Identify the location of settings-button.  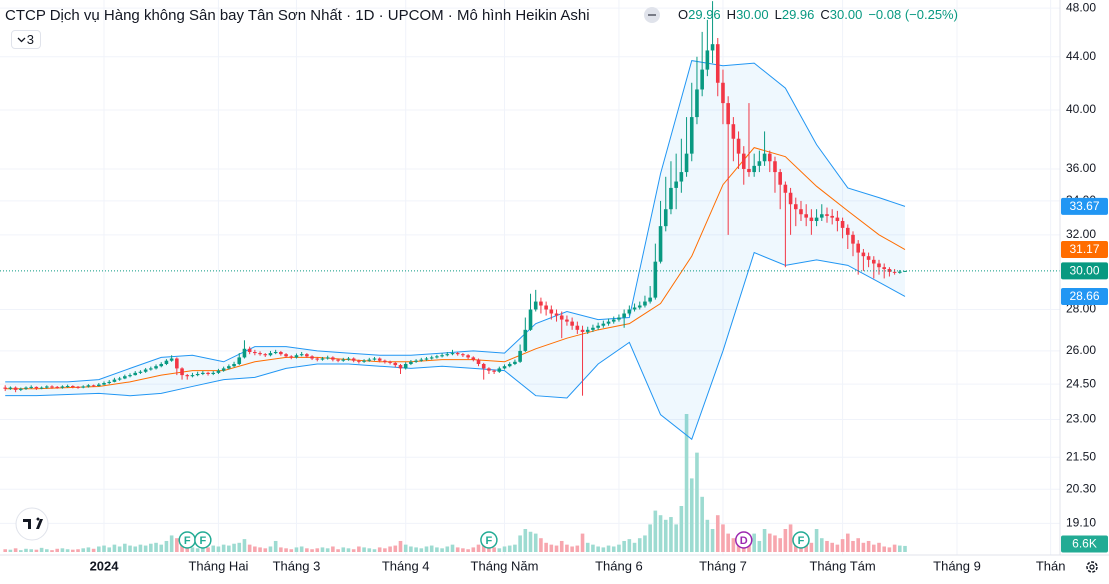
(1092, 567).